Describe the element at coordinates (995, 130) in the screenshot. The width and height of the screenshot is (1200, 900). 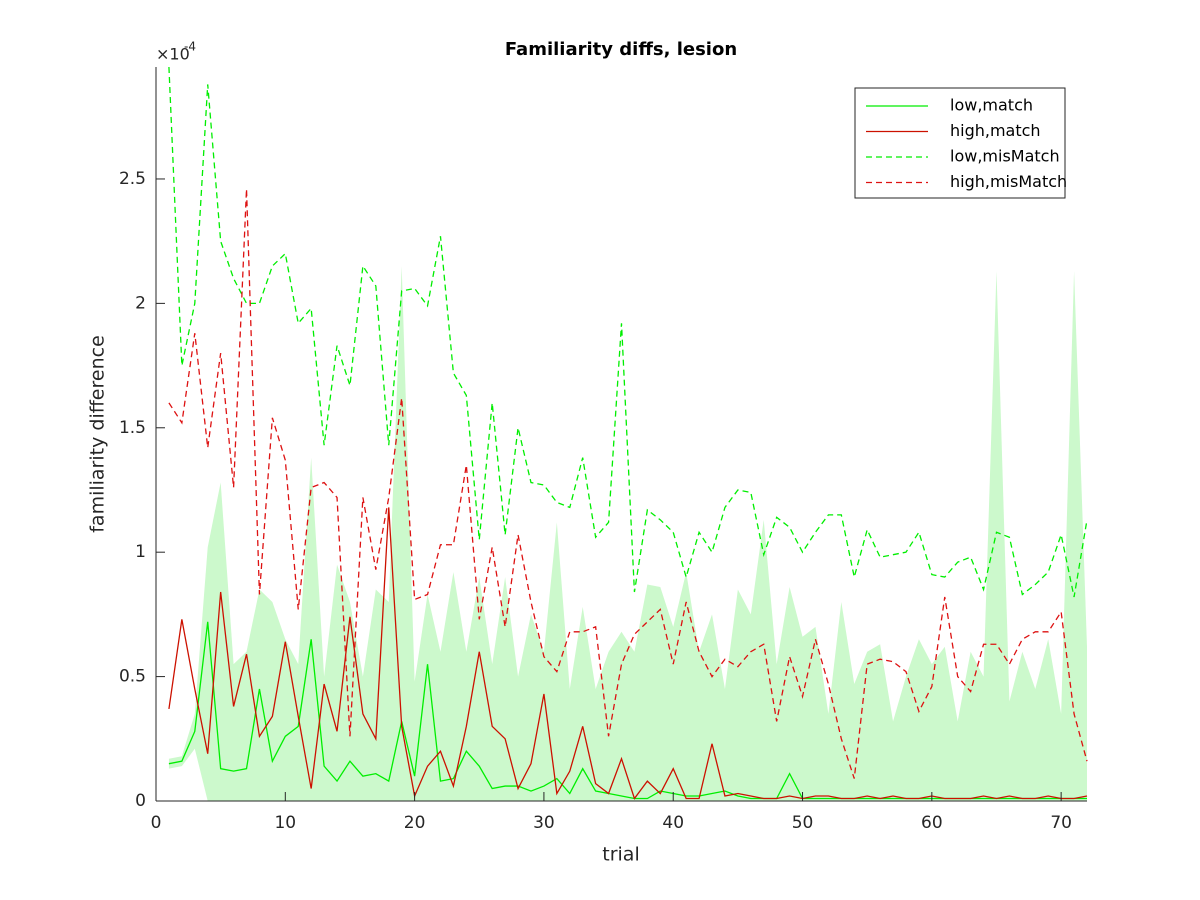
I see `legend-label: high,match` at that location.